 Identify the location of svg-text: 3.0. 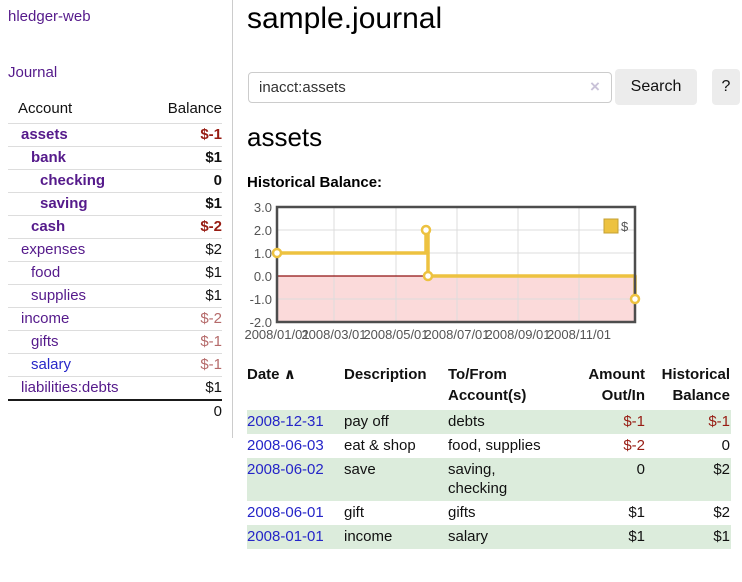
(263, 207).